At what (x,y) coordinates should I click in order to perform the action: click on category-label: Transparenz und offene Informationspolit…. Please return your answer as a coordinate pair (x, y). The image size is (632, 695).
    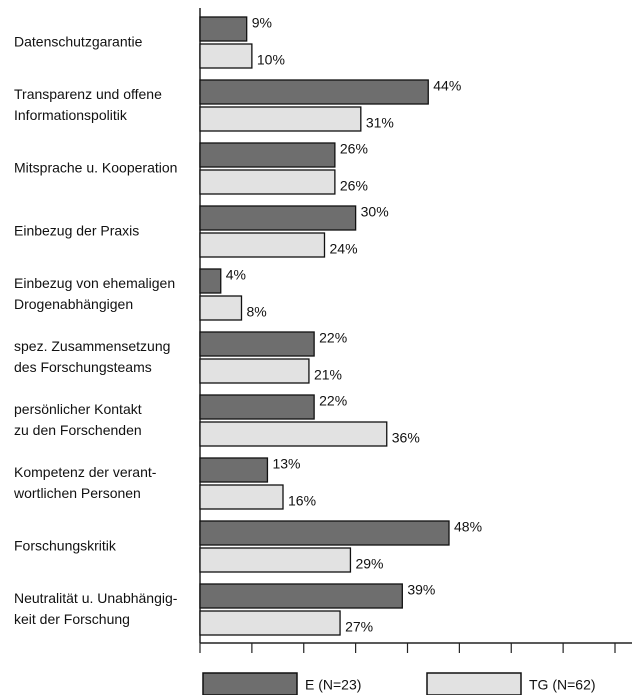
    Looking at the image, I should click on (88, 104).